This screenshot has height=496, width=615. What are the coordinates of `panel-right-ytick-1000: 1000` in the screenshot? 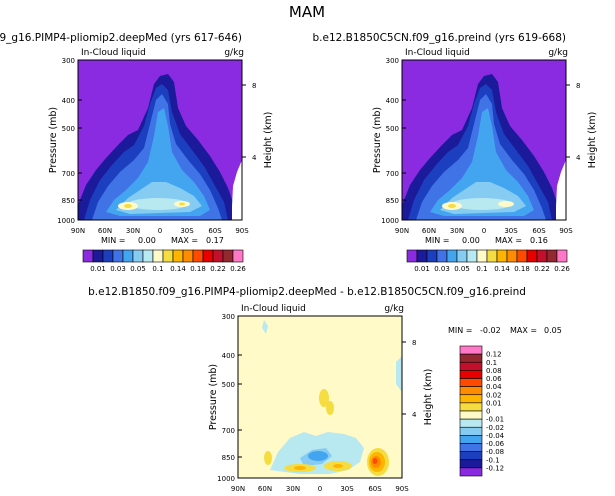 It's located at (390, 221).